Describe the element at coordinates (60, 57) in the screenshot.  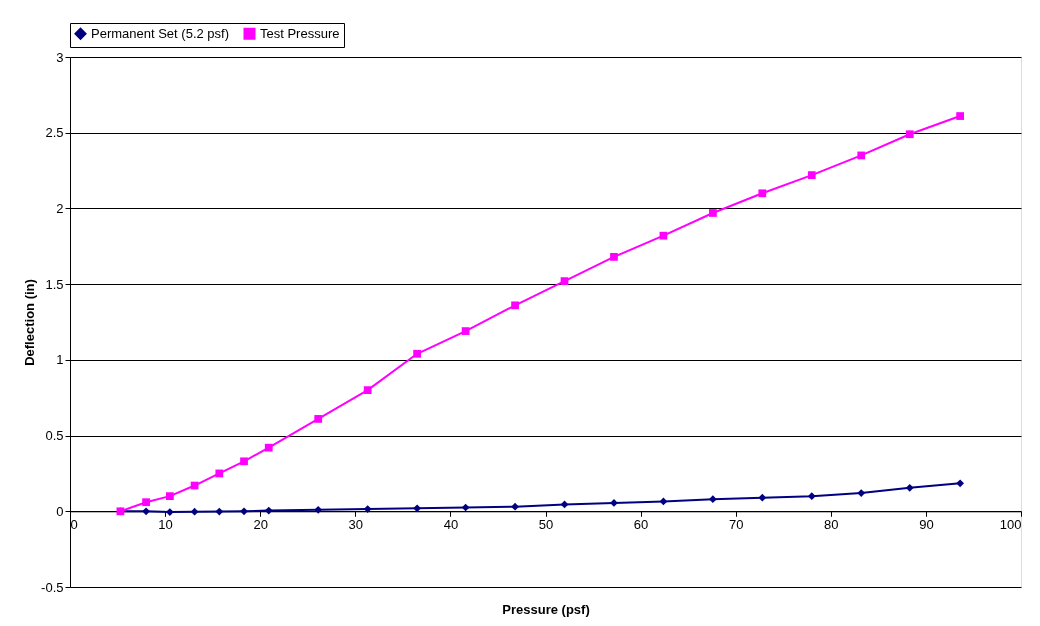
I see `y-tick-label: 3` at that location.